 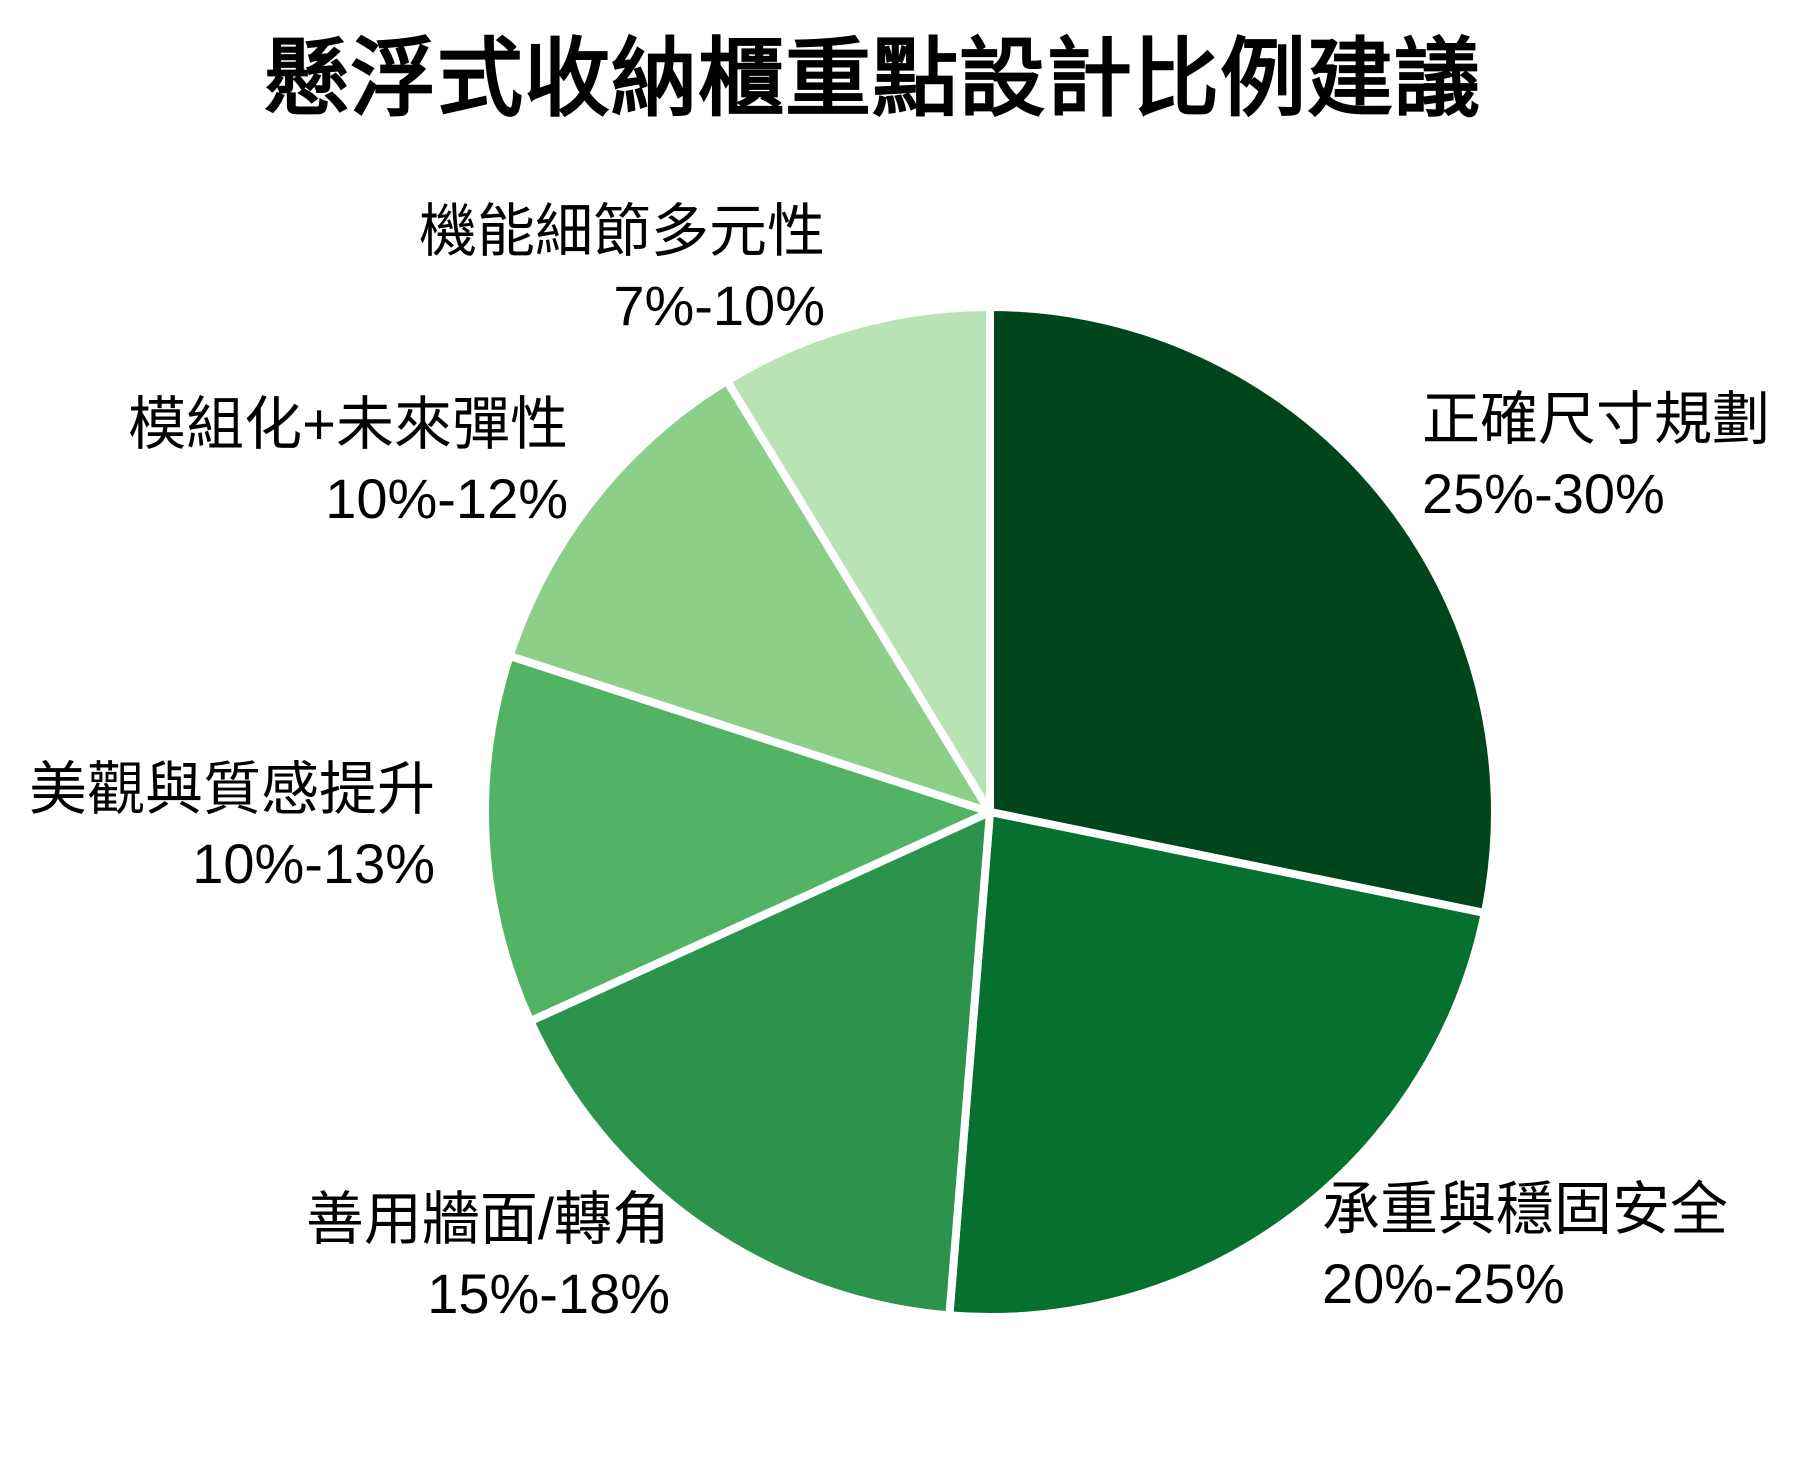 I want to click on slice-label-range: 10%-13%, so click(x=313, y=863).